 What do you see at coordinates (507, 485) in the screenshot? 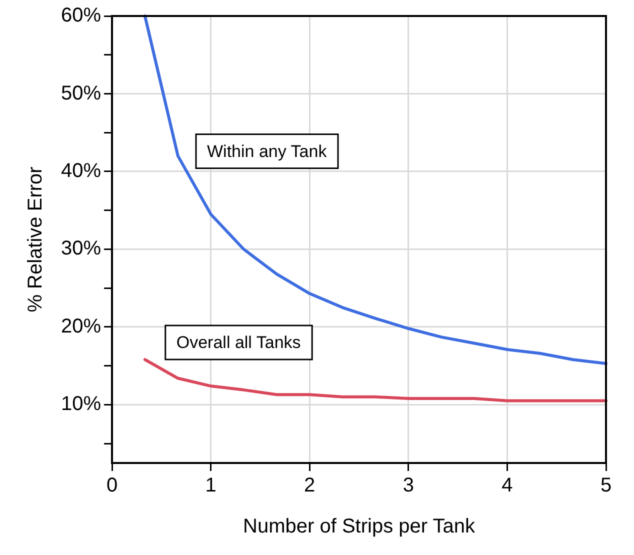
I see `x-tick-label: 4` at bounding box center [507, 485].